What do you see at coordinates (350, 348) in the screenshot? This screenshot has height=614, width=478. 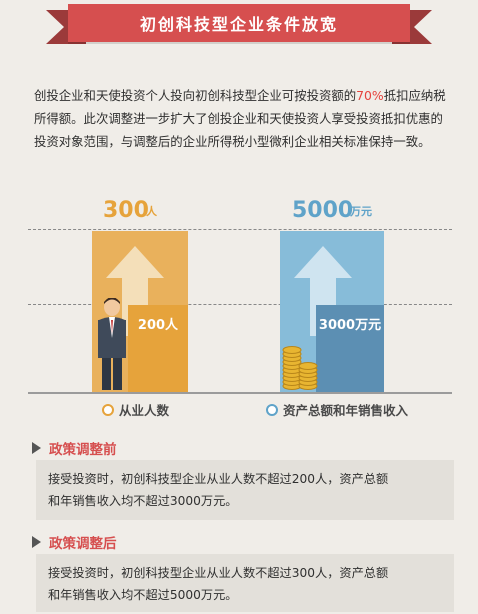 I see `assets-old-bar` at bounding box center [350, 348].